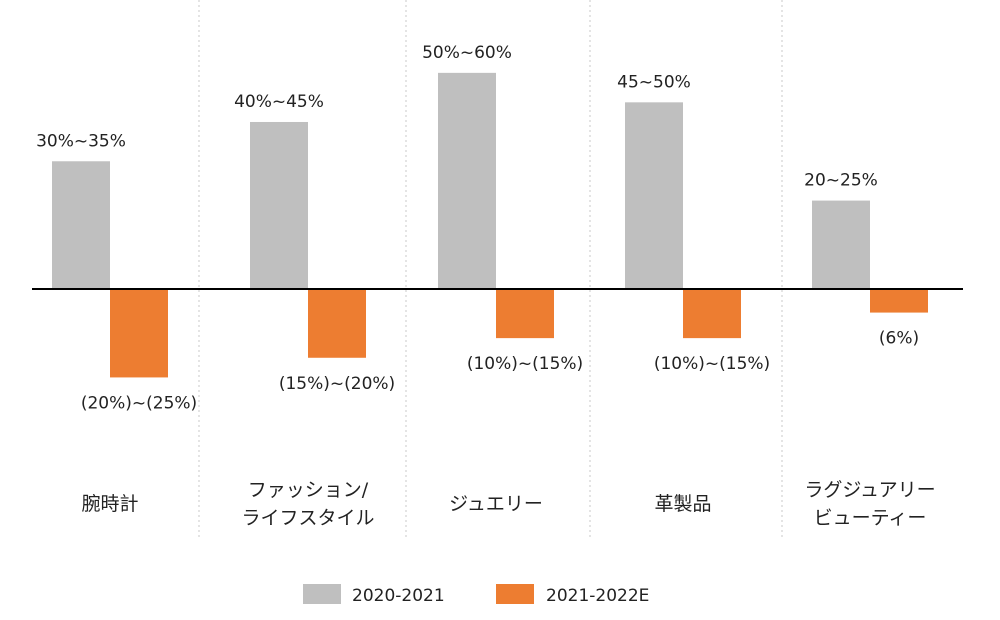 The image size is (1000, 620). I want to click on category-label-2: ファッション/ライフスタイル, so click(307, 504).